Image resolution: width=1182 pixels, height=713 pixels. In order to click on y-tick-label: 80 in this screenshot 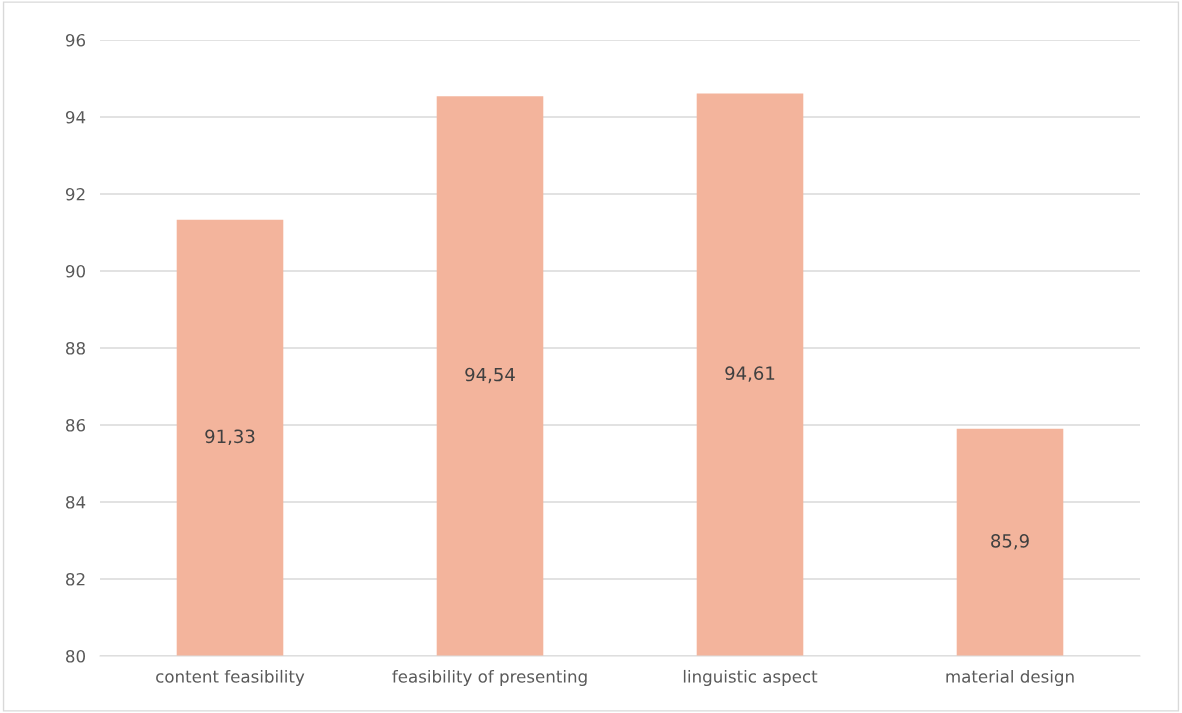, I will do `click(75, 656)`.